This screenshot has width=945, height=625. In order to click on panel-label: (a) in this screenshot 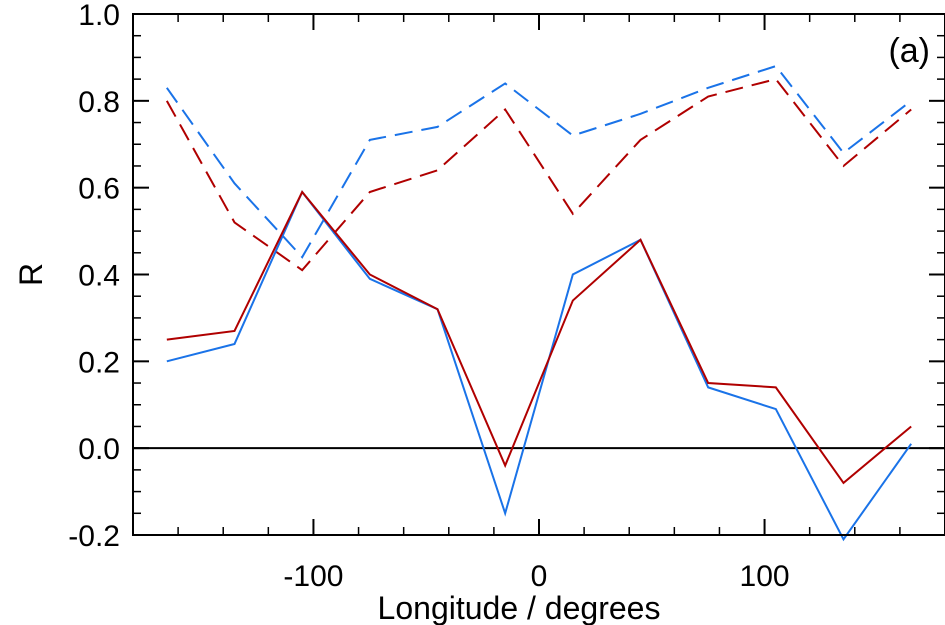, I will do `click(909, 51)`.